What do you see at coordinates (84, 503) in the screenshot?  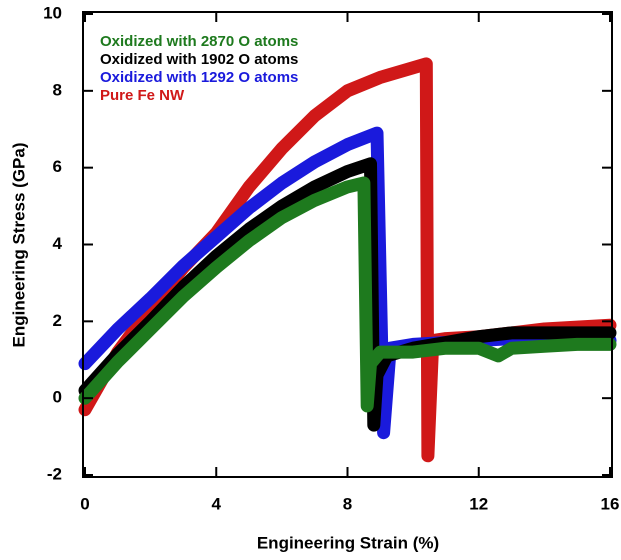 I see `x-tick-label: 0` at bounding box center [84, 503].